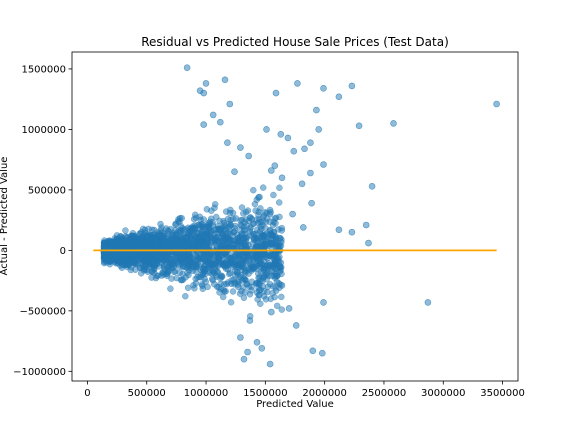 This screenshot has height=432, width=576. Describe the element at coordinates (42, 311) in the screenshot. I see `y-tick-label: −500000` at that location.